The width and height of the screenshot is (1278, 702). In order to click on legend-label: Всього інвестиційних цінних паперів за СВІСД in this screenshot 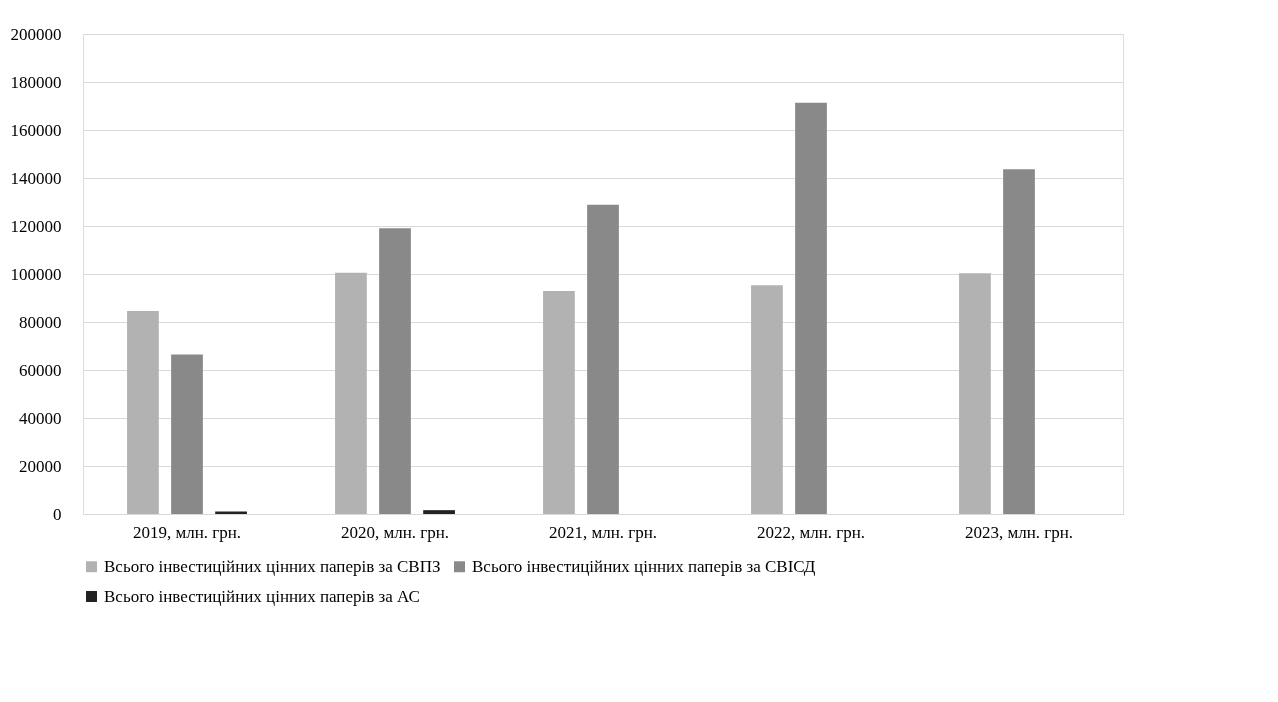, I will do `click(644, 566)`.